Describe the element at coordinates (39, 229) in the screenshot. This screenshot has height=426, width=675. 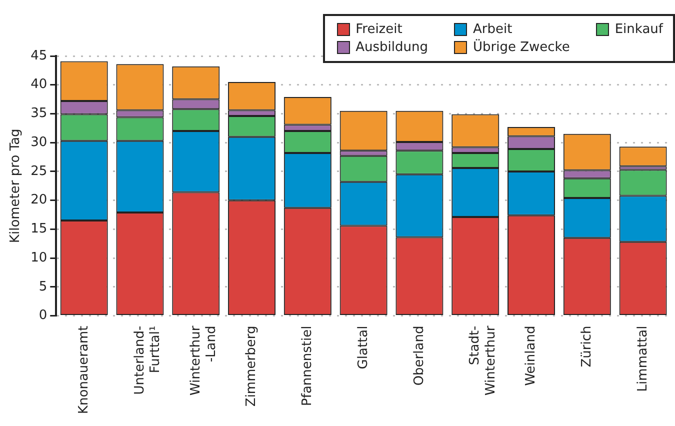
I see `y-tick-label: 15` at that location.